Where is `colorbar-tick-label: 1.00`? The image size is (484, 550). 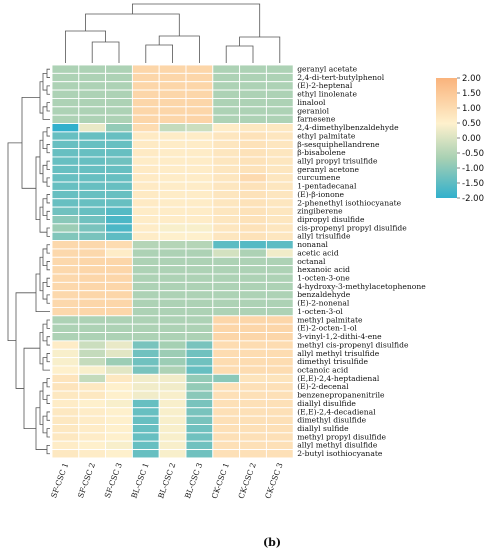
colorbar-tick-label: 1.00 is located at coordinates (471, 109).